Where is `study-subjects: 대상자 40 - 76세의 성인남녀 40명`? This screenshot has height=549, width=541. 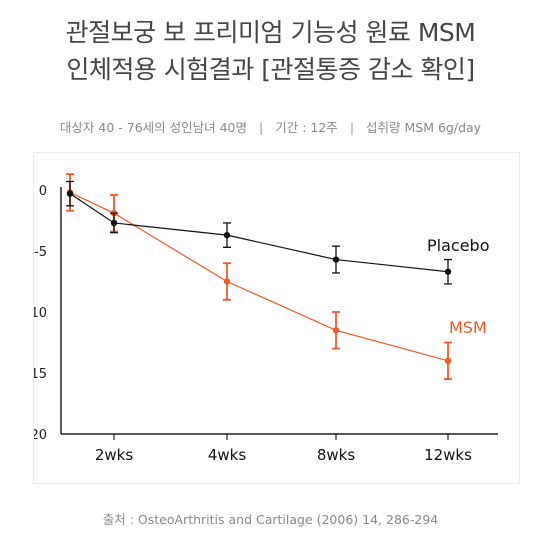 study-subjects: 대상자 40 - 76세의 성인남녀 40명 is located at coordinates (153, 127).